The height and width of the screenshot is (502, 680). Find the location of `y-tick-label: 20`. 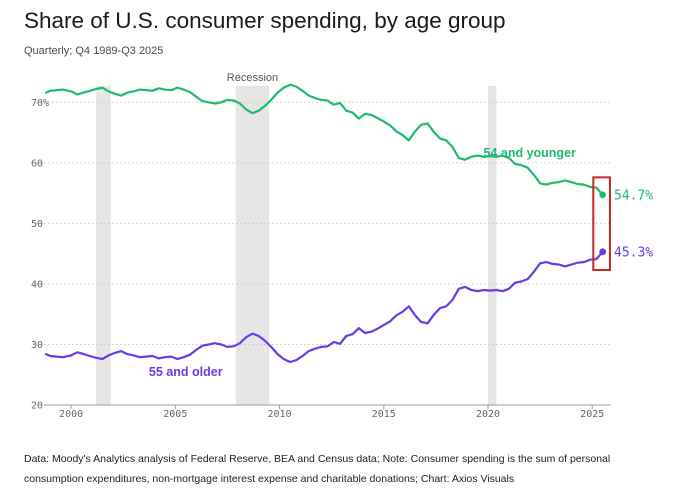

y-tick-label: 20 is located at coordinates (37, 406).